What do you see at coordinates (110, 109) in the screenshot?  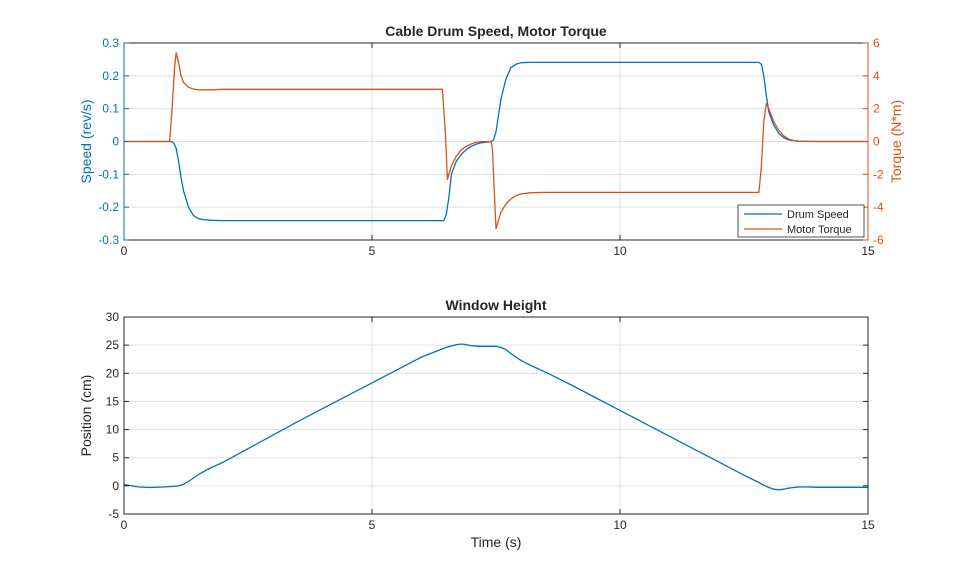 I see `y-tick-label: 0.1` at bounding box center [110, 109].